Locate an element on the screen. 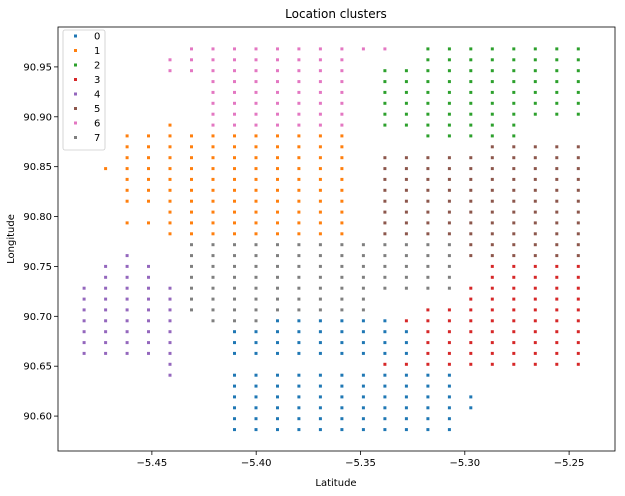  legend-label-4: 4 is located at coordinates (97, 95).